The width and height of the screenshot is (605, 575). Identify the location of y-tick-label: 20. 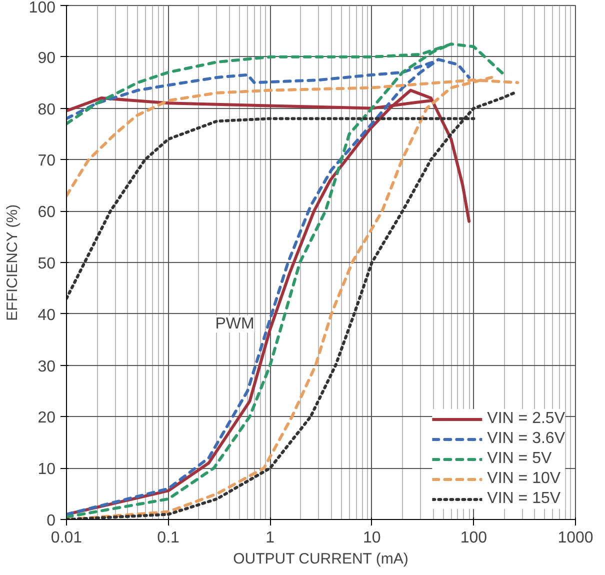
(47, 418).